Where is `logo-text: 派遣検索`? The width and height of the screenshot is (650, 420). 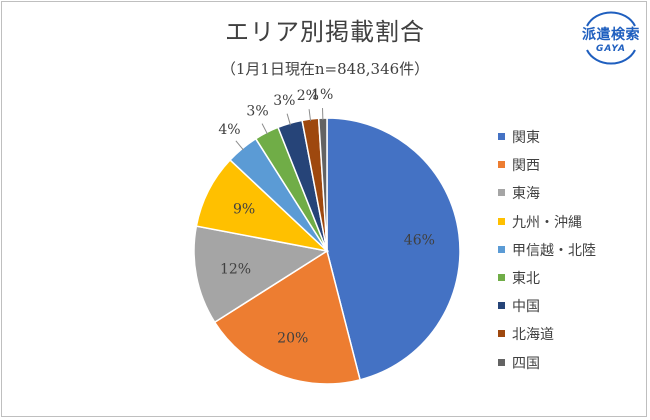
logo-text: 派遣検索 is located at coordinates (611, 35).